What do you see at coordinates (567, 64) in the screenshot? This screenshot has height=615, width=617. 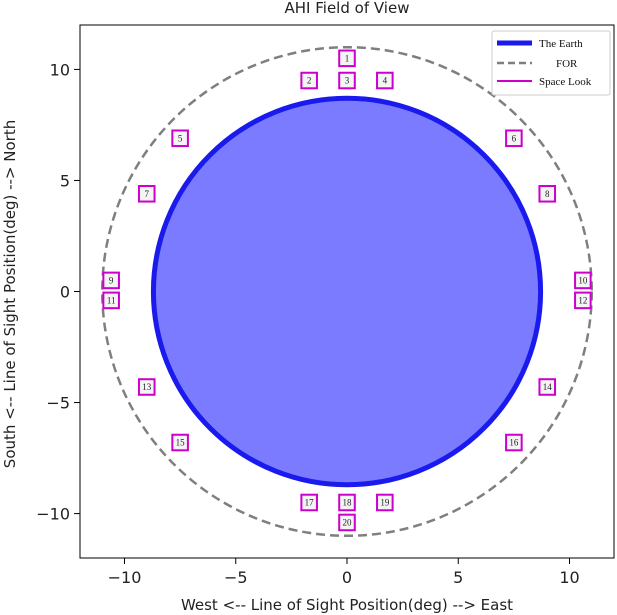 I see `legend-for-label: FOR` at bounding box center [567, 64].